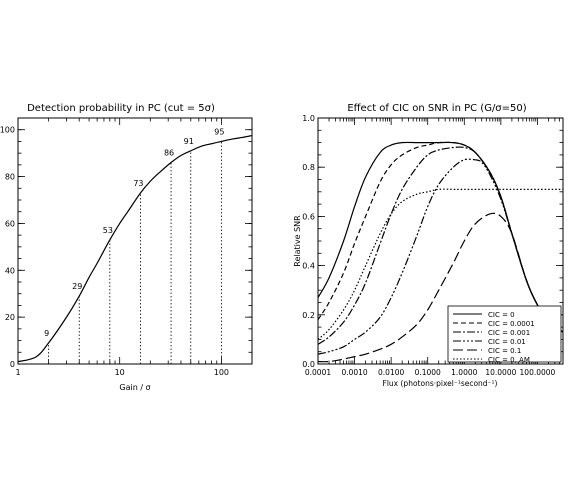 This screenshot has width=571, height=481. I want to click on annotation-label: 95, so click(219, 131).